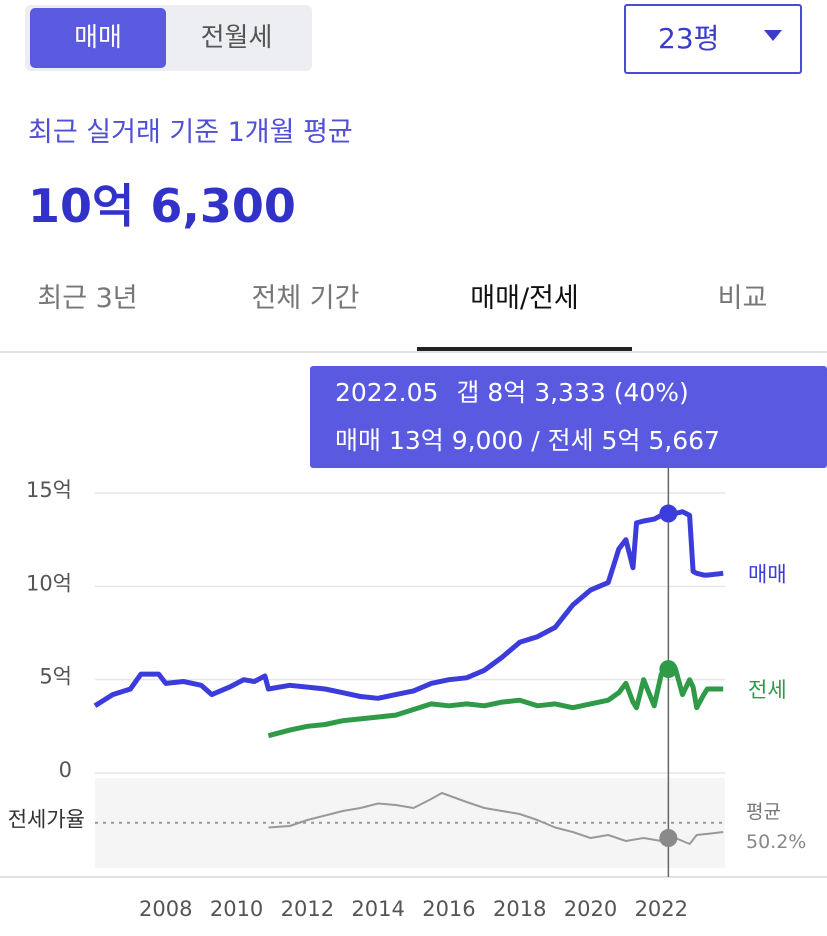 The image size is (827, 936). I want to click on tab-underline, so click(524, 349).